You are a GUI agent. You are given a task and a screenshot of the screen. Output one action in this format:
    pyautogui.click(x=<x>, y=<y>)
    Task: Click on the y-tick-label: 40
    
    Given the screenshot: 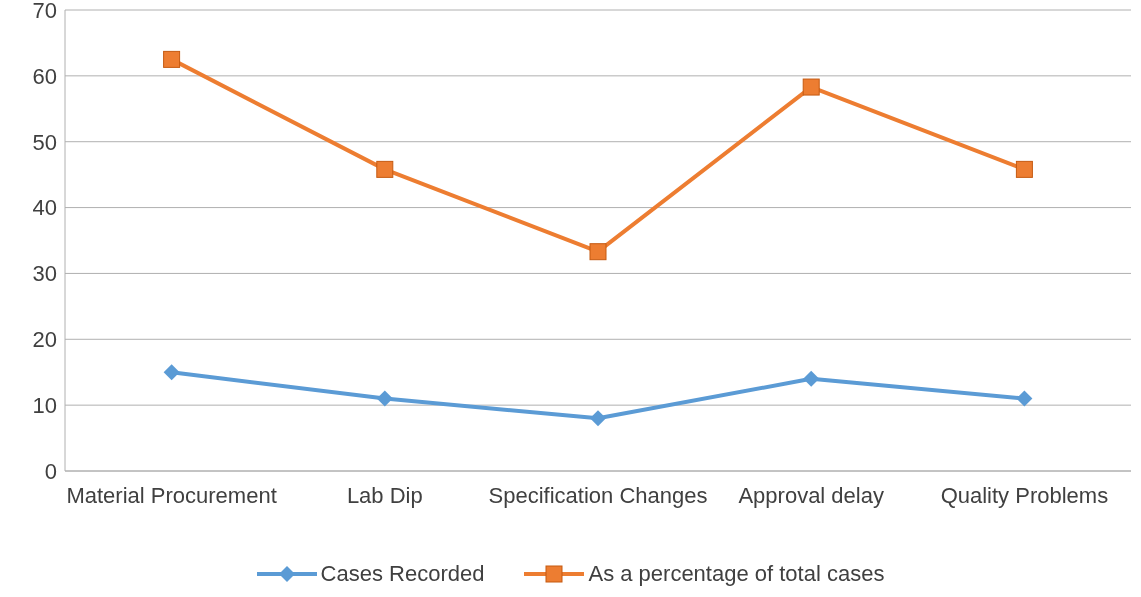 What is the action you would take?
    pyautogui.click(x=44, y=208)
    